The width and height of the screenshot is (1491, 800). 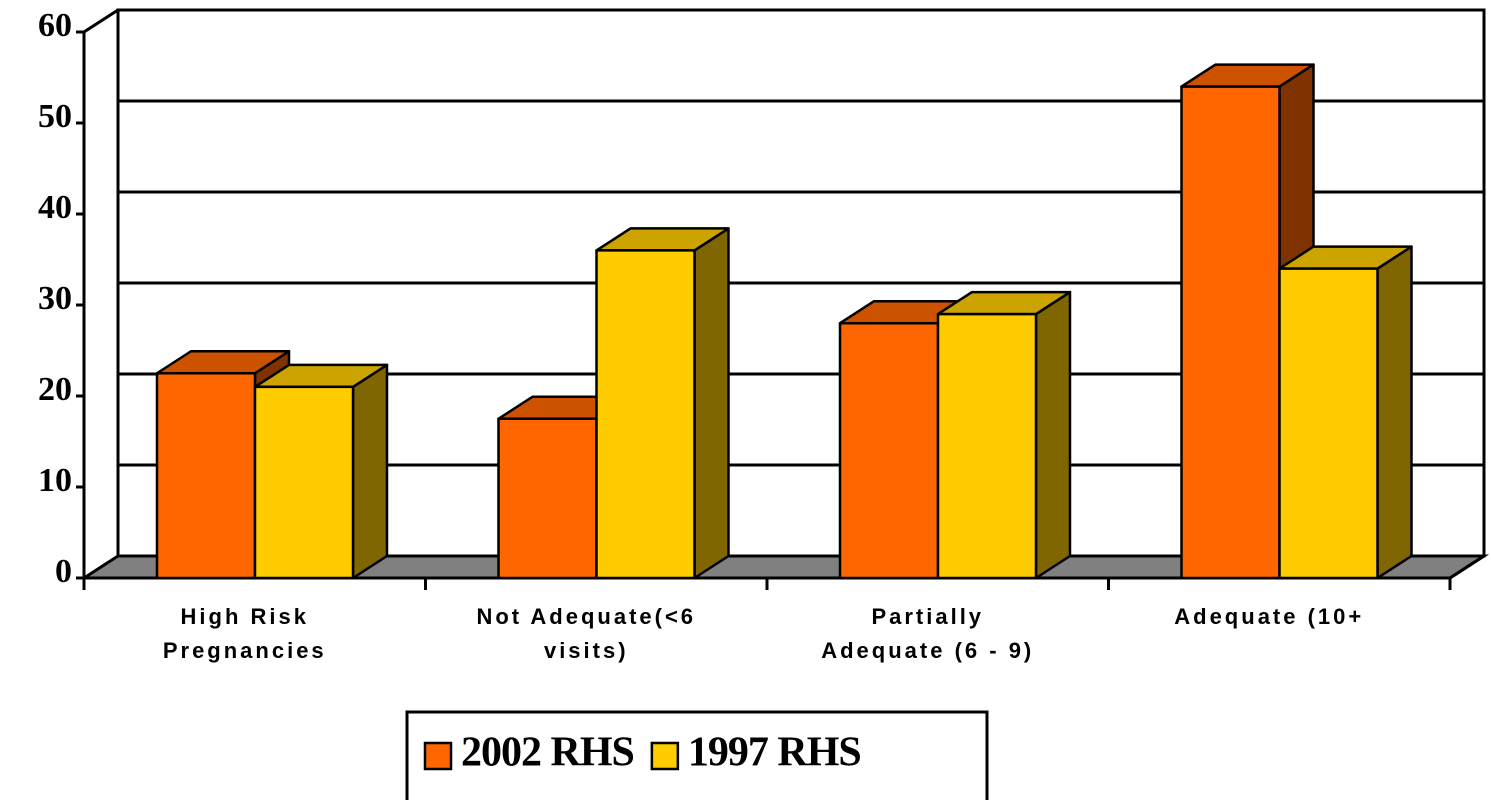 I want to click on y-tick-label: 10, so click(x=55, y=480).